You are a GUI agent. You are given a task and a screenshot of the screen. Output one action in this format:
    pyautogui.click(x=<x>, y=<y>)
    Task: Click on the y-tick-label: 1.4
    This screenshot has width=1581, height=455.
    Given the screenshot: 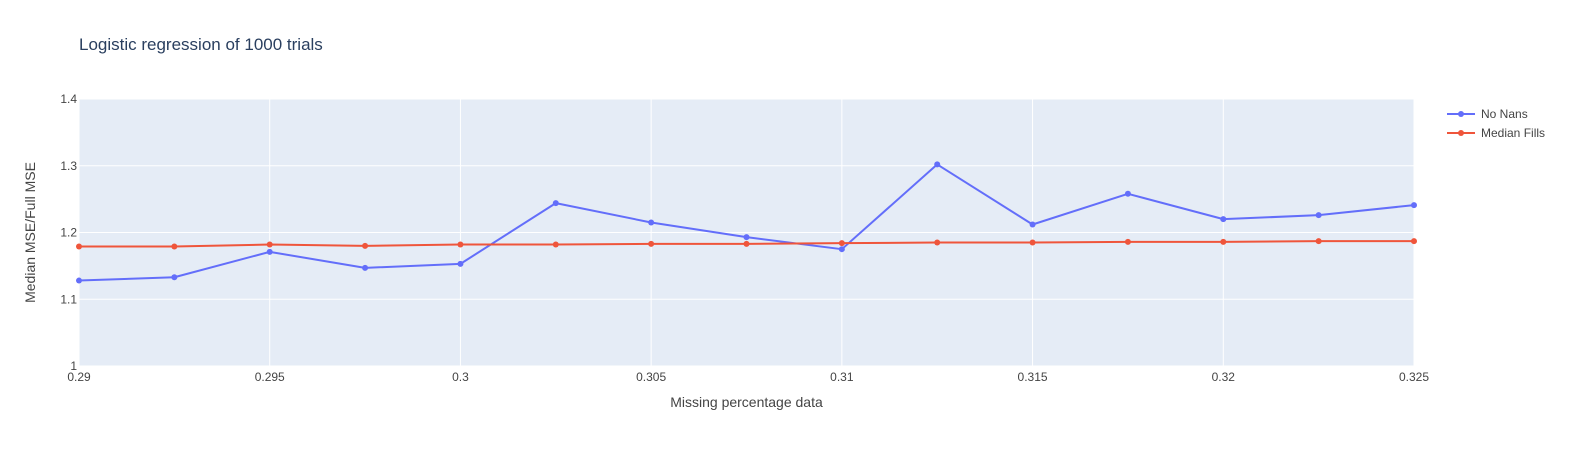 What is the action you would take?
    pyautogui.click(x=68, y=99)
    